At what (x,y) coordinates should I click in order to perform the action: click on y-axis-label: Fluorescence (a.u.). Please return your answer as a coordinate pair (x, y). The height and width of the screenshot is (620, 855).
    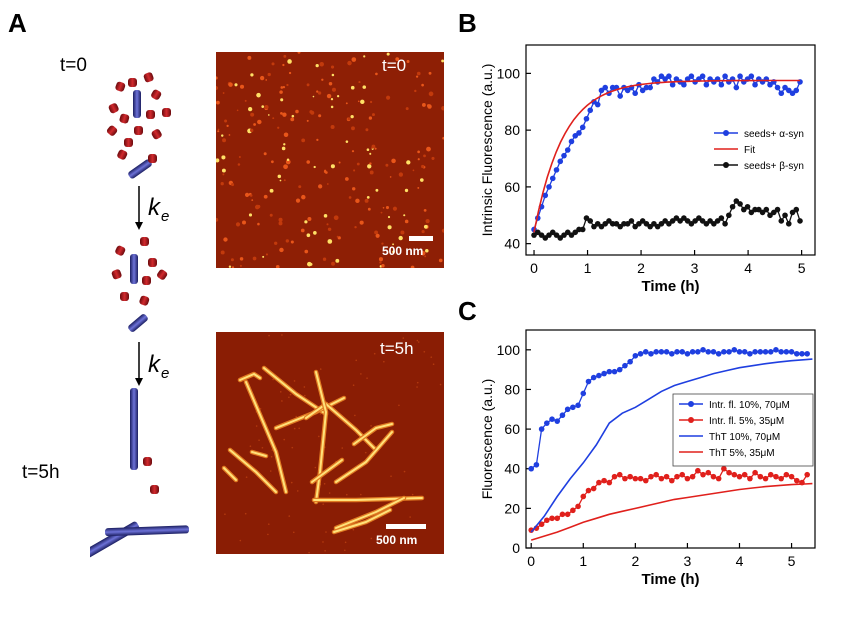
    Looking at the image, I should click on (487, 439).